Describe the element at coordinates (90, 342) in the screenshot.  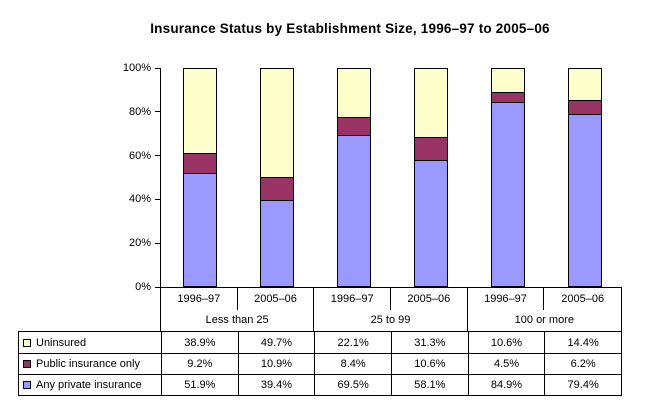
I see `table-row-label: Uninsured` at that location.